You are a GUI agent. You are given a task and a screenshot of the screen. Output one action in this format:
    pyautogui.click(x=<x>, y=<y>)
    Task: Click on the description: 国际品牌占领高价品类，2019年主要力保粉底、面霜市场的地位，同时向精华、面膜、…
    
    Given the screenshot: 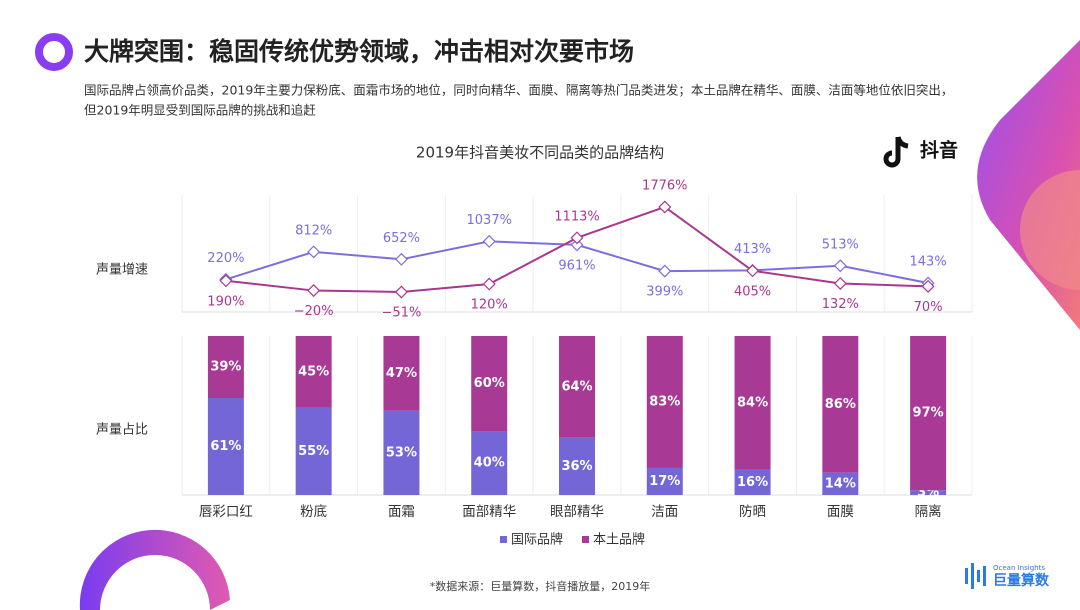 What is the action you would take?
    pyautogui.click(x=518, y=90)
    